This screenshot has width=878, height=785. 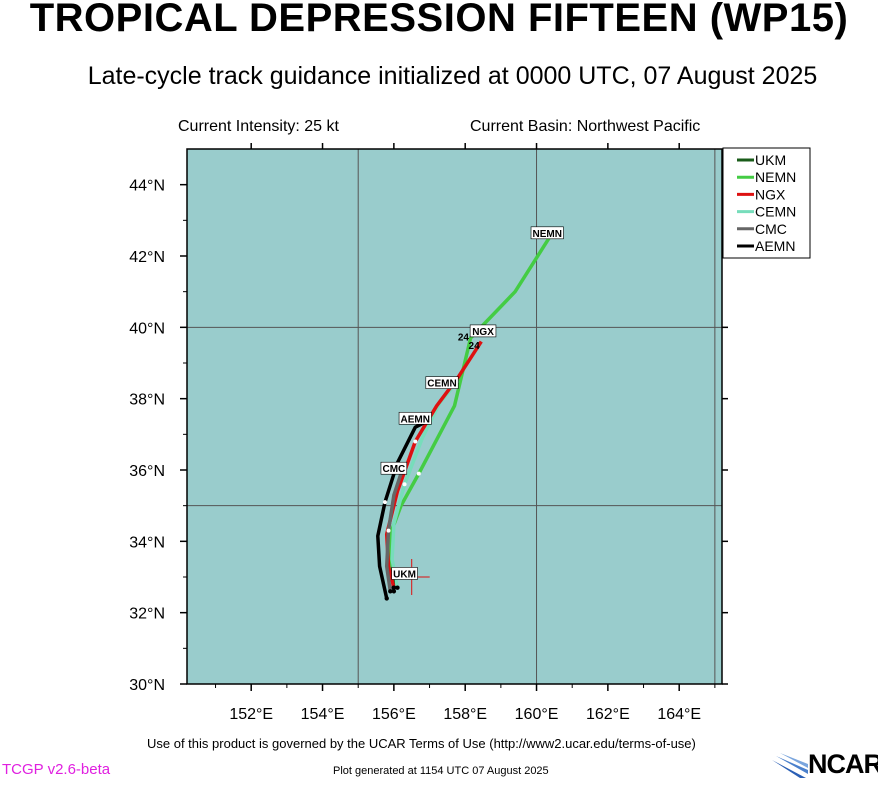 I want to click on y-tick-label: 44°N, so click(x=147, y=186).